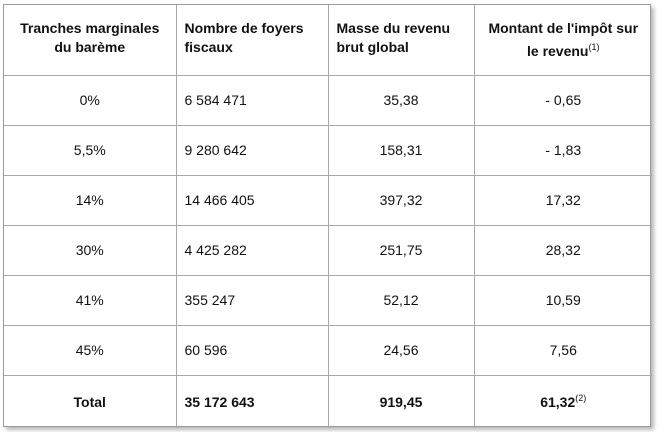  Describe the element at coordinates (594, 47) in the screenshot. I see `header-impot-note: (1)` at that location.